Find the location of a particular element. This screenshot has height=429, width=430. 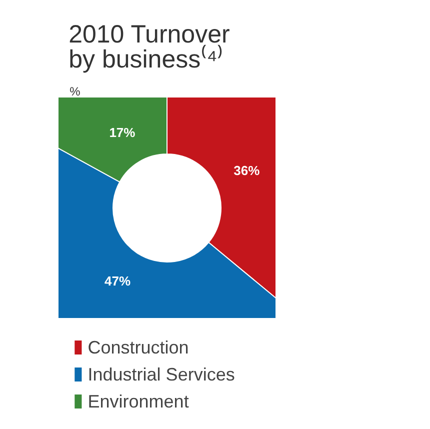

data-label: 36% is located at coordinates (247, 170).